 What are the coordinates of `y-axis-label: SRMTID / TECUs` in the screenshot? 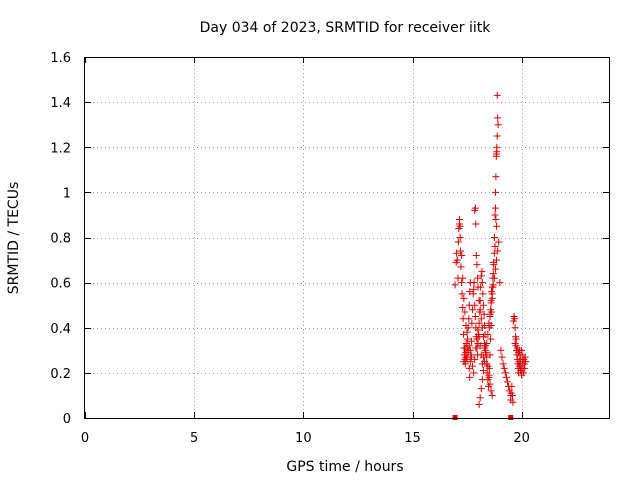 It's located at (14, 238).